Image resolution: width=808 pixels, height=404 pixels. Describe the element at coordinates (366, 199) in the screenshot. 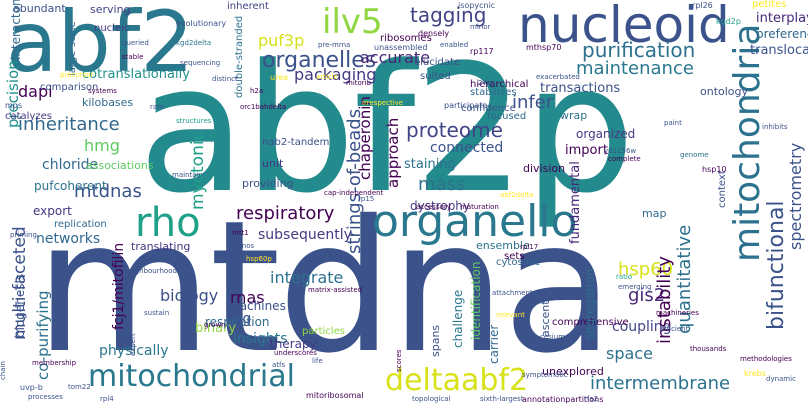

I see `word: rp15` at that location.